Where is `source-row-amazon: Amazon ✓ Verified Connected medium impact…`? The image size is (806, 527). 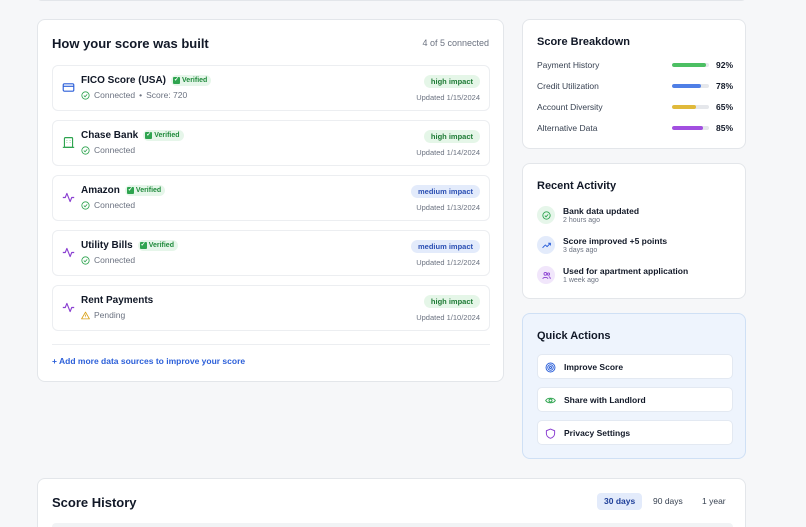 source-row-amazon: Amazon ✓ Verified Connected medium impact… is located at coordinates (271, 198).